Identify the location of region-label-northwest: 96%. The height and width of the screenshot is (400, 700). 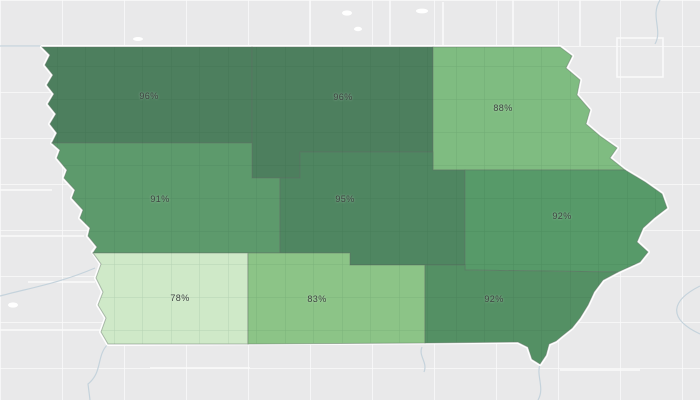
(148, 96).